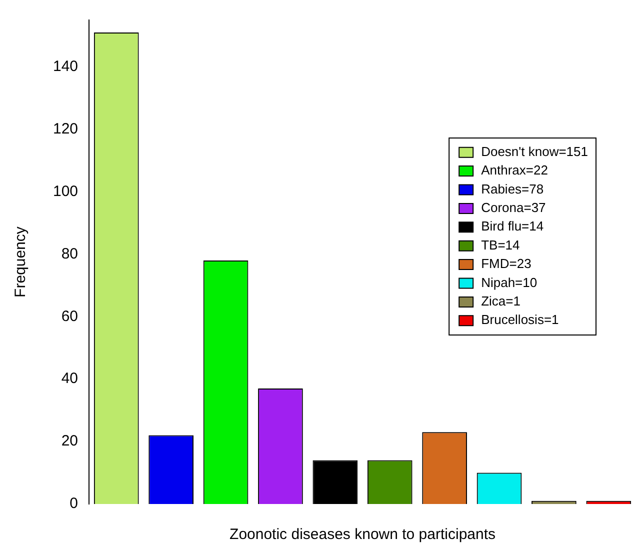 The height and width of the screenshot is (560, 644). What do you see at coordinates (21, 262) in the screenshot?
I see `y-axis-title: Frequency` at bounding box center [21, 262].